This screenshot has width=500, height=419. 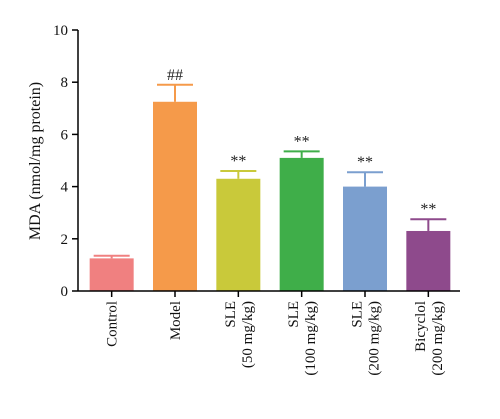 What do you see at coordinates (65, 188) in the screenshot?
I see `y-tick-label: 4` at bounding box center [65, 188].